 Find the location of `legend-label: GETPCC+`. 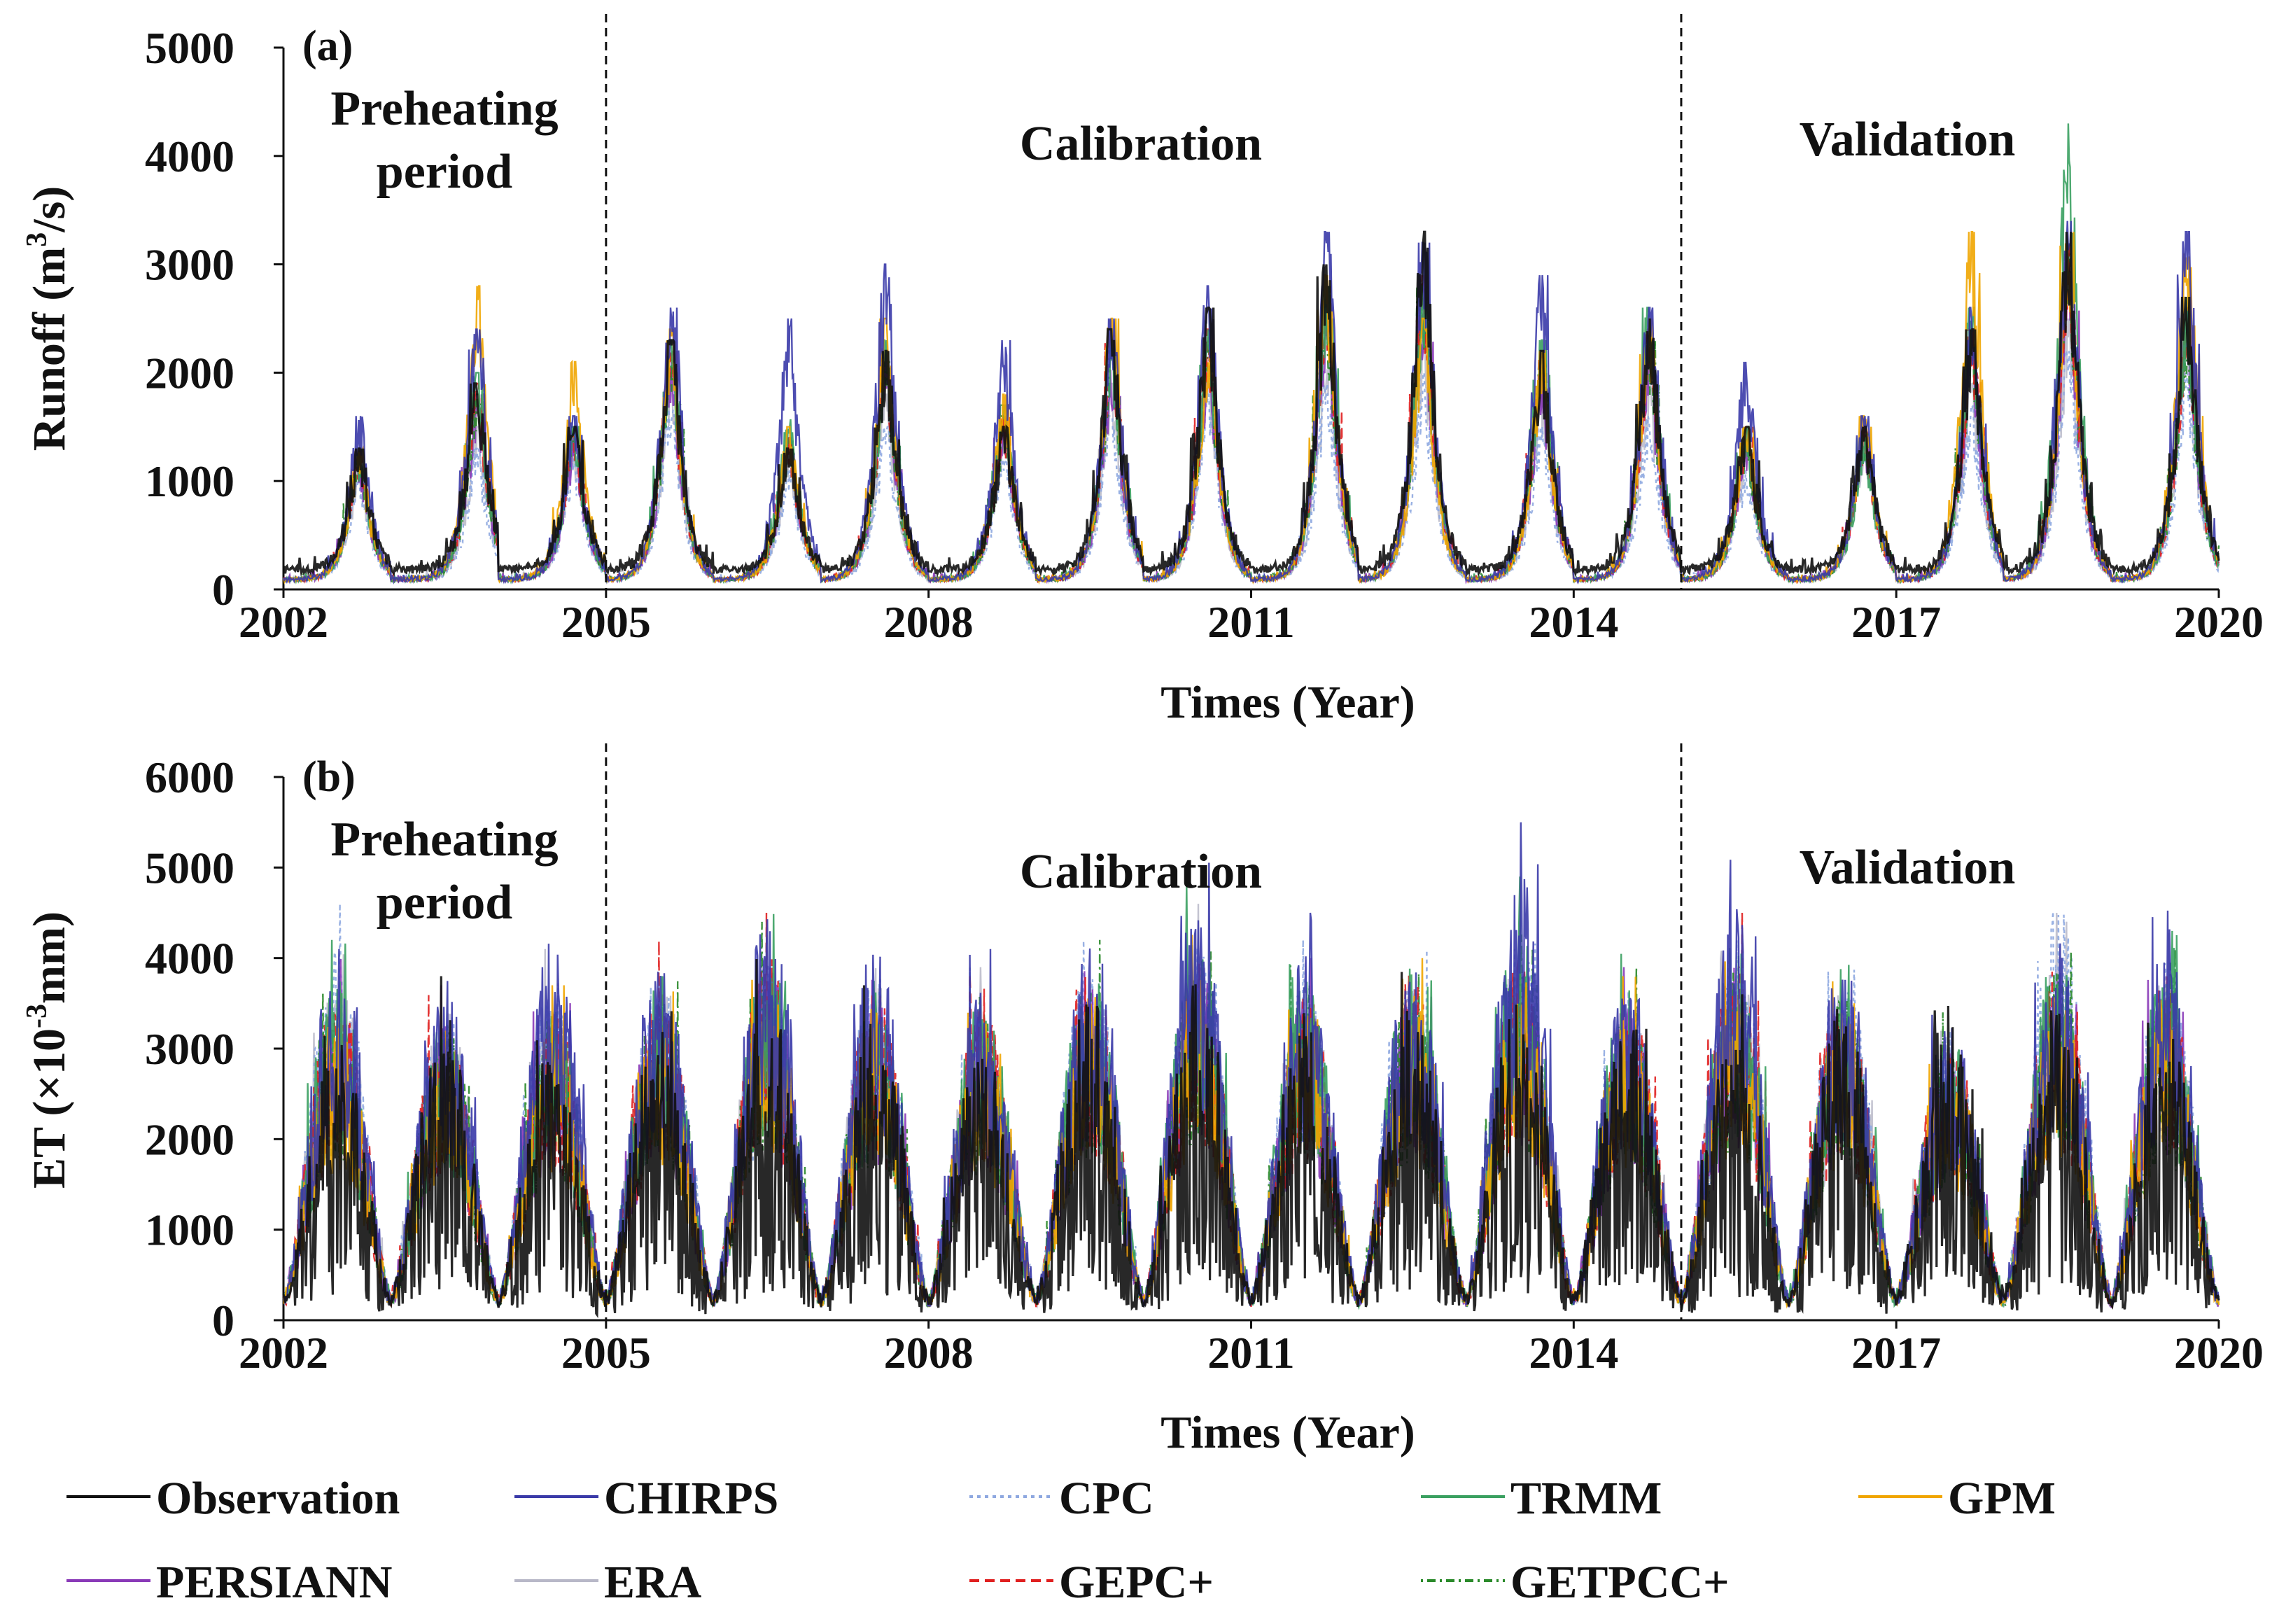

legend-label: GETPCC+ is located at coordinates (1620, 1582).